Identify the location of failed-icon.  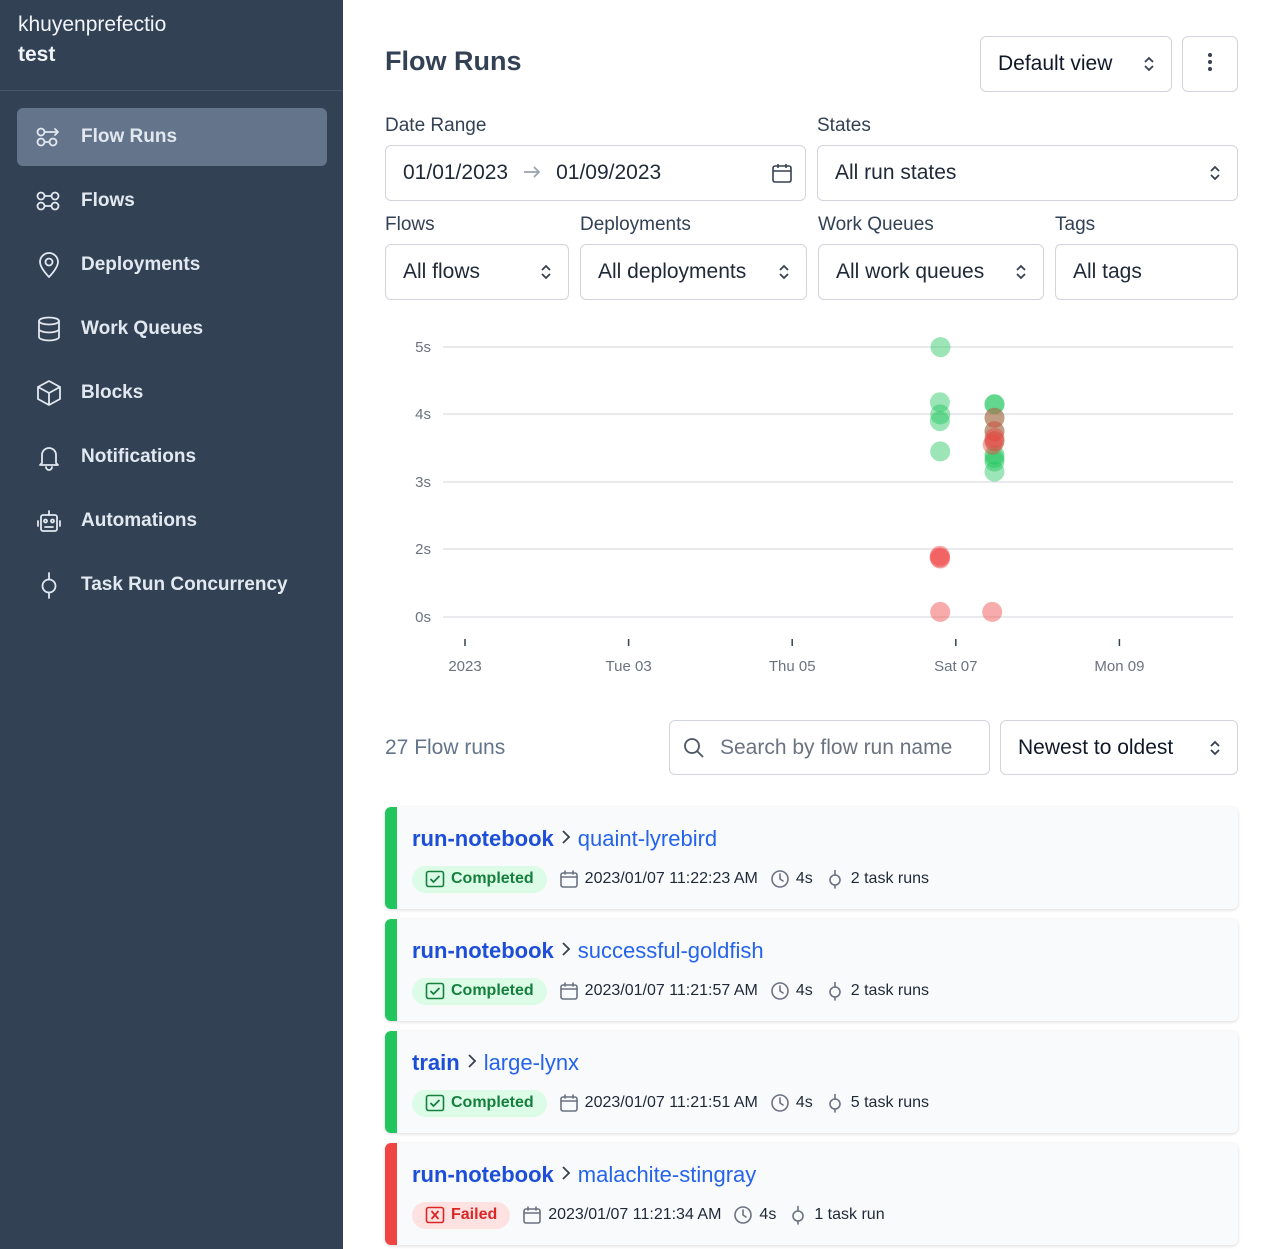
(438, 1215).